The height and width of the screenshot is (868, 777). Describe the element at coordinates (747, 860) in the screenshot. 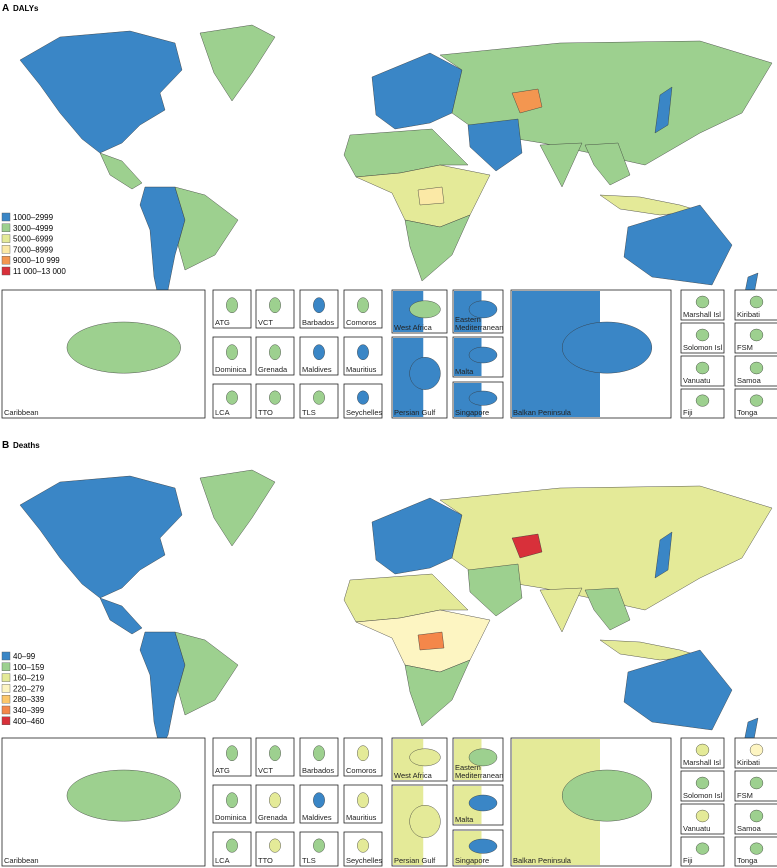

I see `inset-label: Tonga` at that location.